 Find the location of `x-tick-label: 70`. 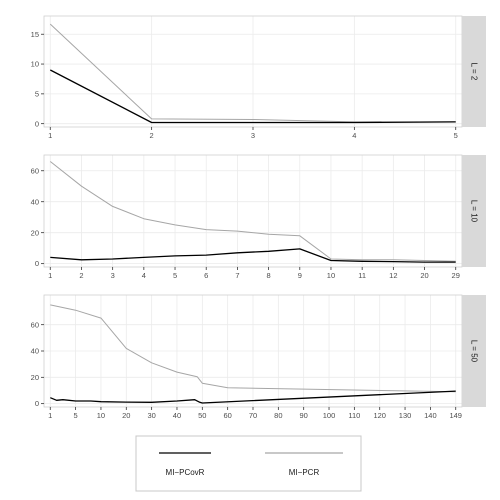

x-tick-label: 70 is located at coordinates (253, 415).